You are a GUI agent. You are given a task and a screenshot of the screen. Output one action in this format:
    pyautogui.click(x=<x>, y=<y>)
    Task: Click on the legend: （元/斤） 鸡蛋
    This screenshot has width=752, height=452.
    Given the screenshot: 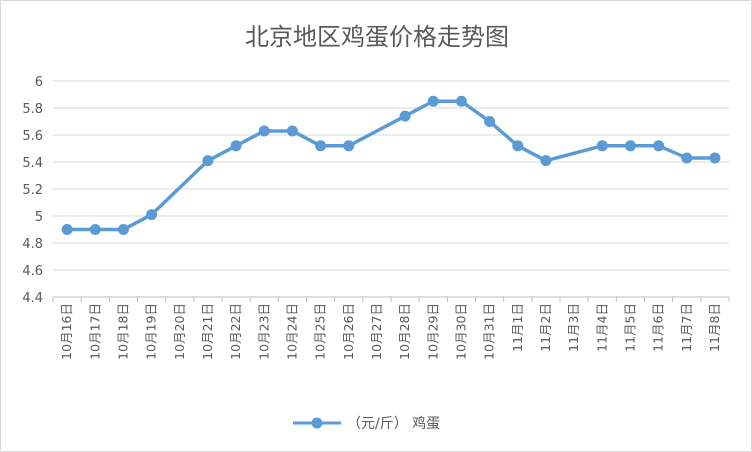 What is the action you would take?
    pyautogui.click(x=366, y=423)
    